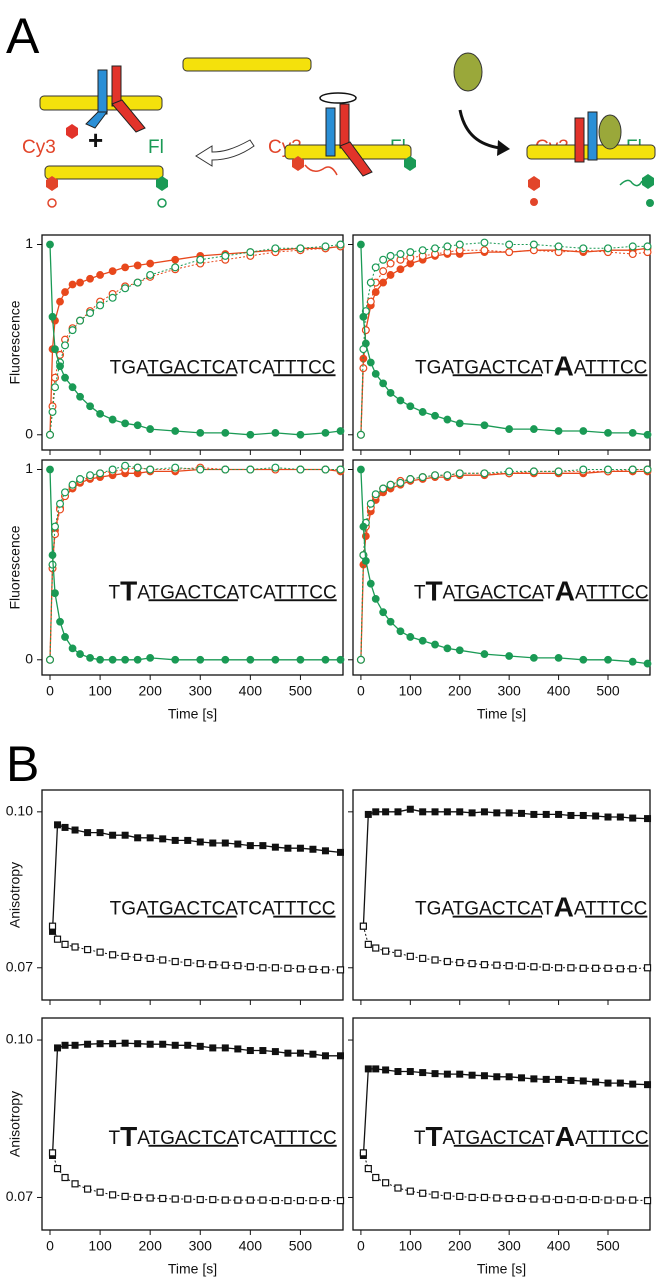  I want to click on linker, so click(631, 183).